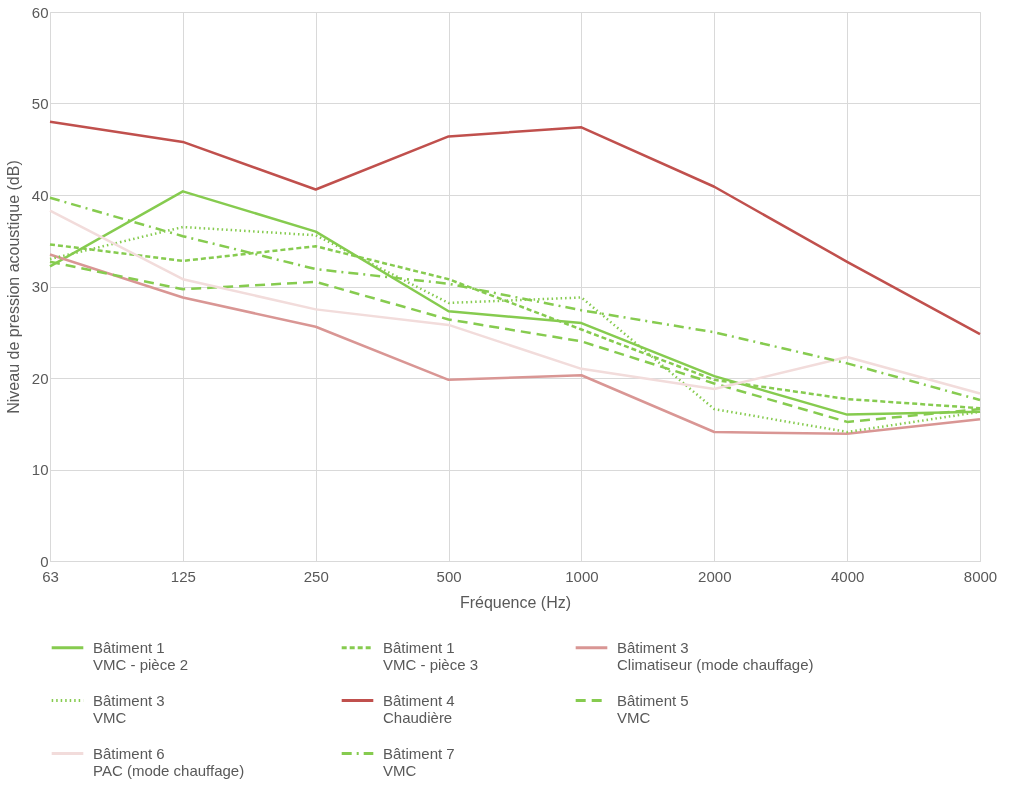 The width and height of the screenshot is (1032, 812). I want to click on y-tick-label: 50, so click(40, 103).